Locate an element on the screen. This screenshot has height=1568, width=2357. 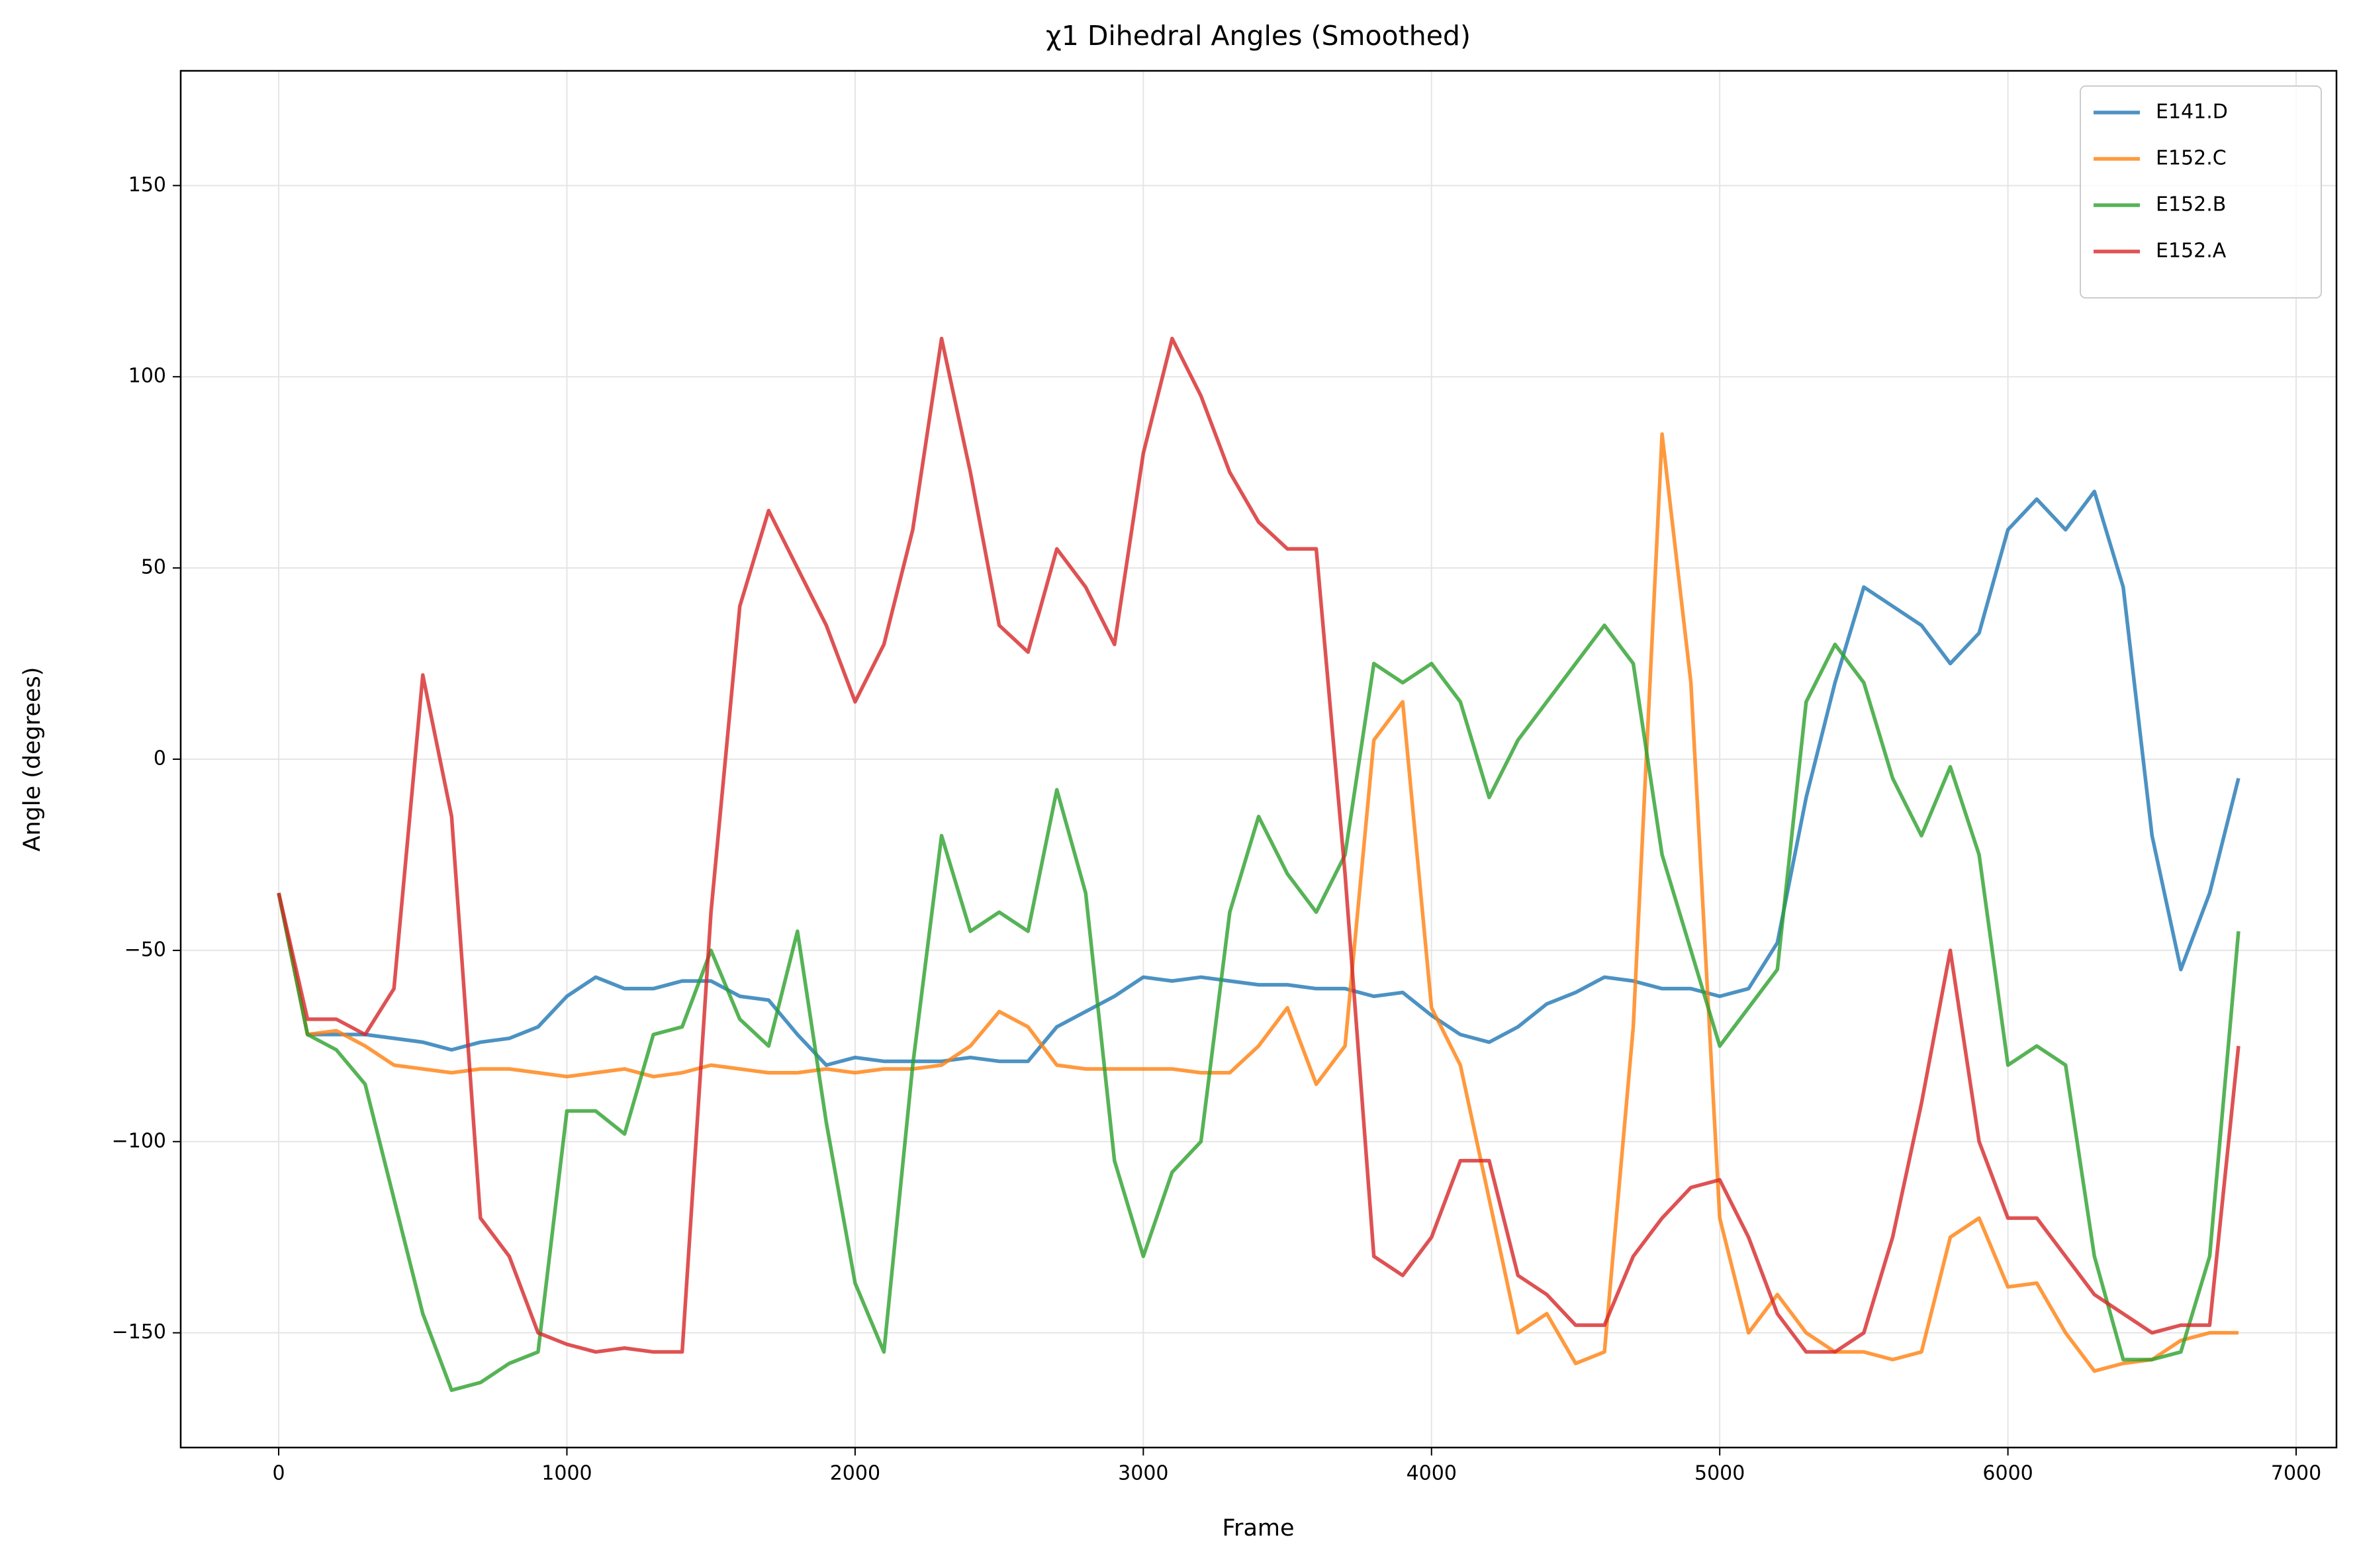
x-tick-label: 4000 is located at coordinates (1432, 1473).